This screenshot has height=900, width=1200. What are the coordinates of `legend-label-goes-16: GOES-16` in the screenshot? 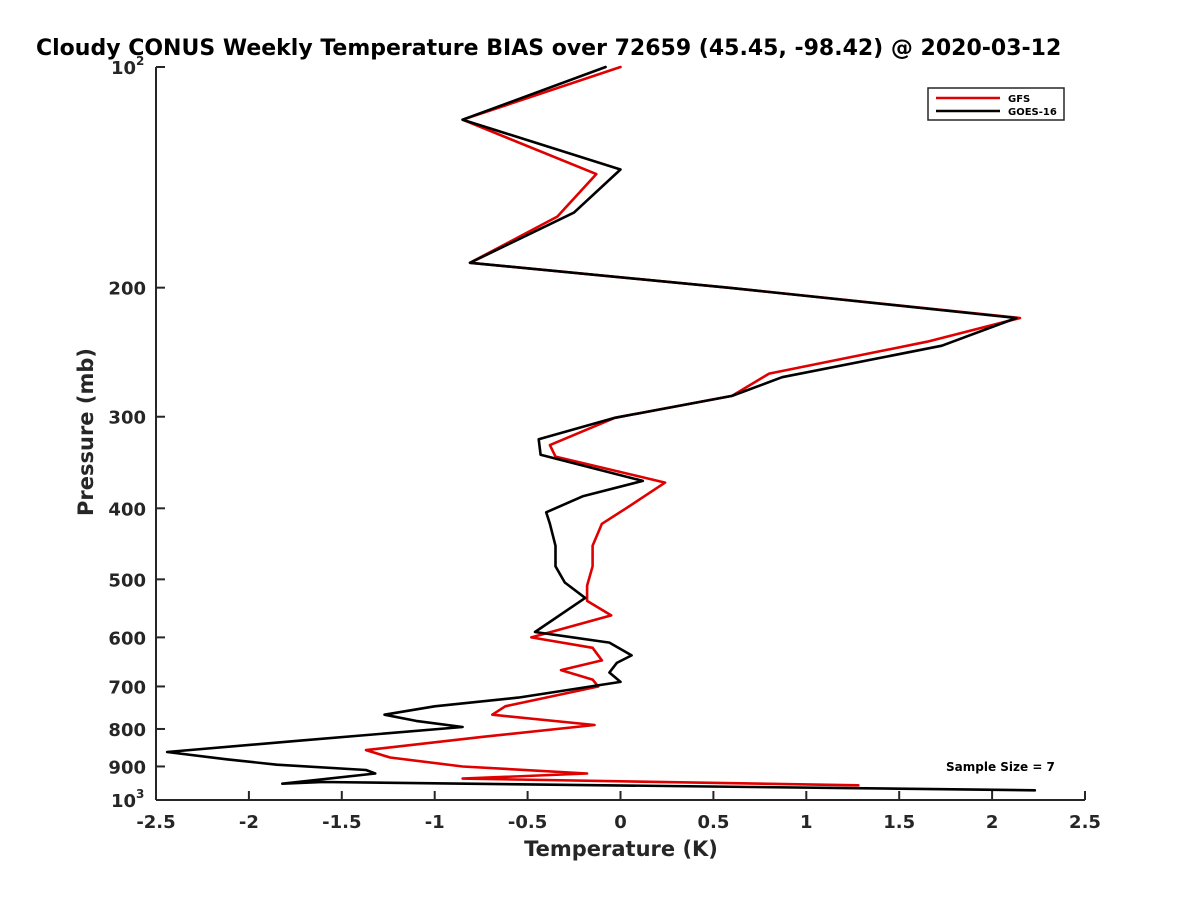 It's located at (1032, 112).